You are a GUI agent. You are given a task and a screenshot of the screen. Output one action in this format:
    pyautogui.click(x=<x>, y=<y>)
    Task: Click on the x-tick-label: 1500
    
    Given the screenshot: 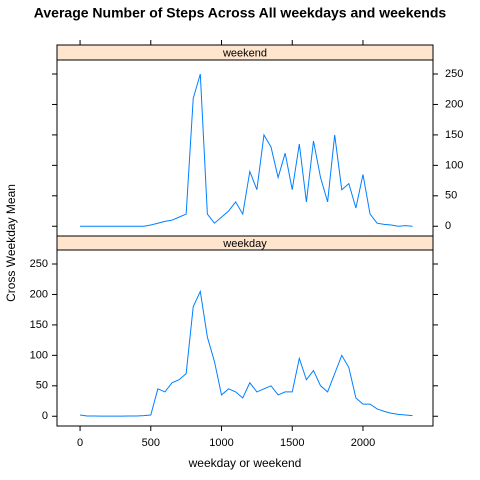 What is the action you would take?
    pyautogui.click(x=292, y=443)
    